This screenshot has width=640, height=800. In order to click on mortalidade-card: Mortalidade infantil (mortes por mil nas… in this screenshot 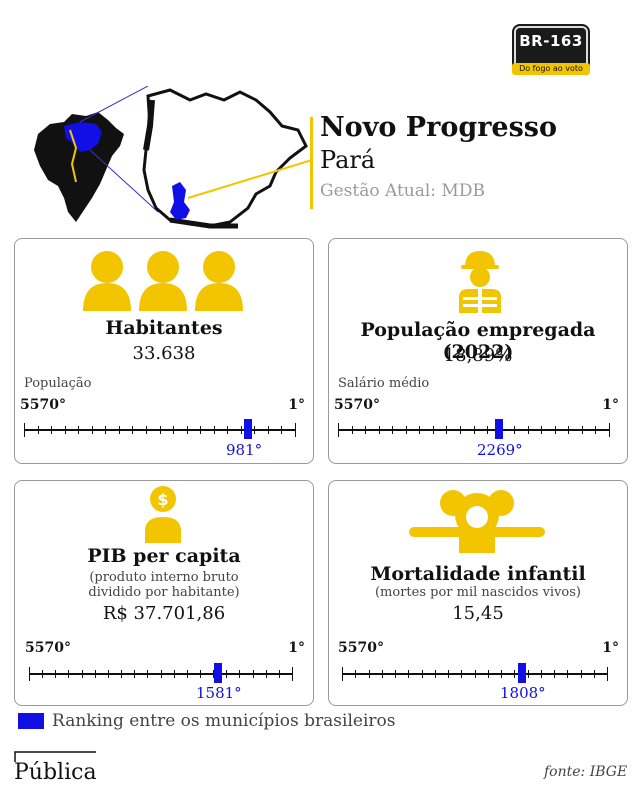, I will do `click(478, 593)`.